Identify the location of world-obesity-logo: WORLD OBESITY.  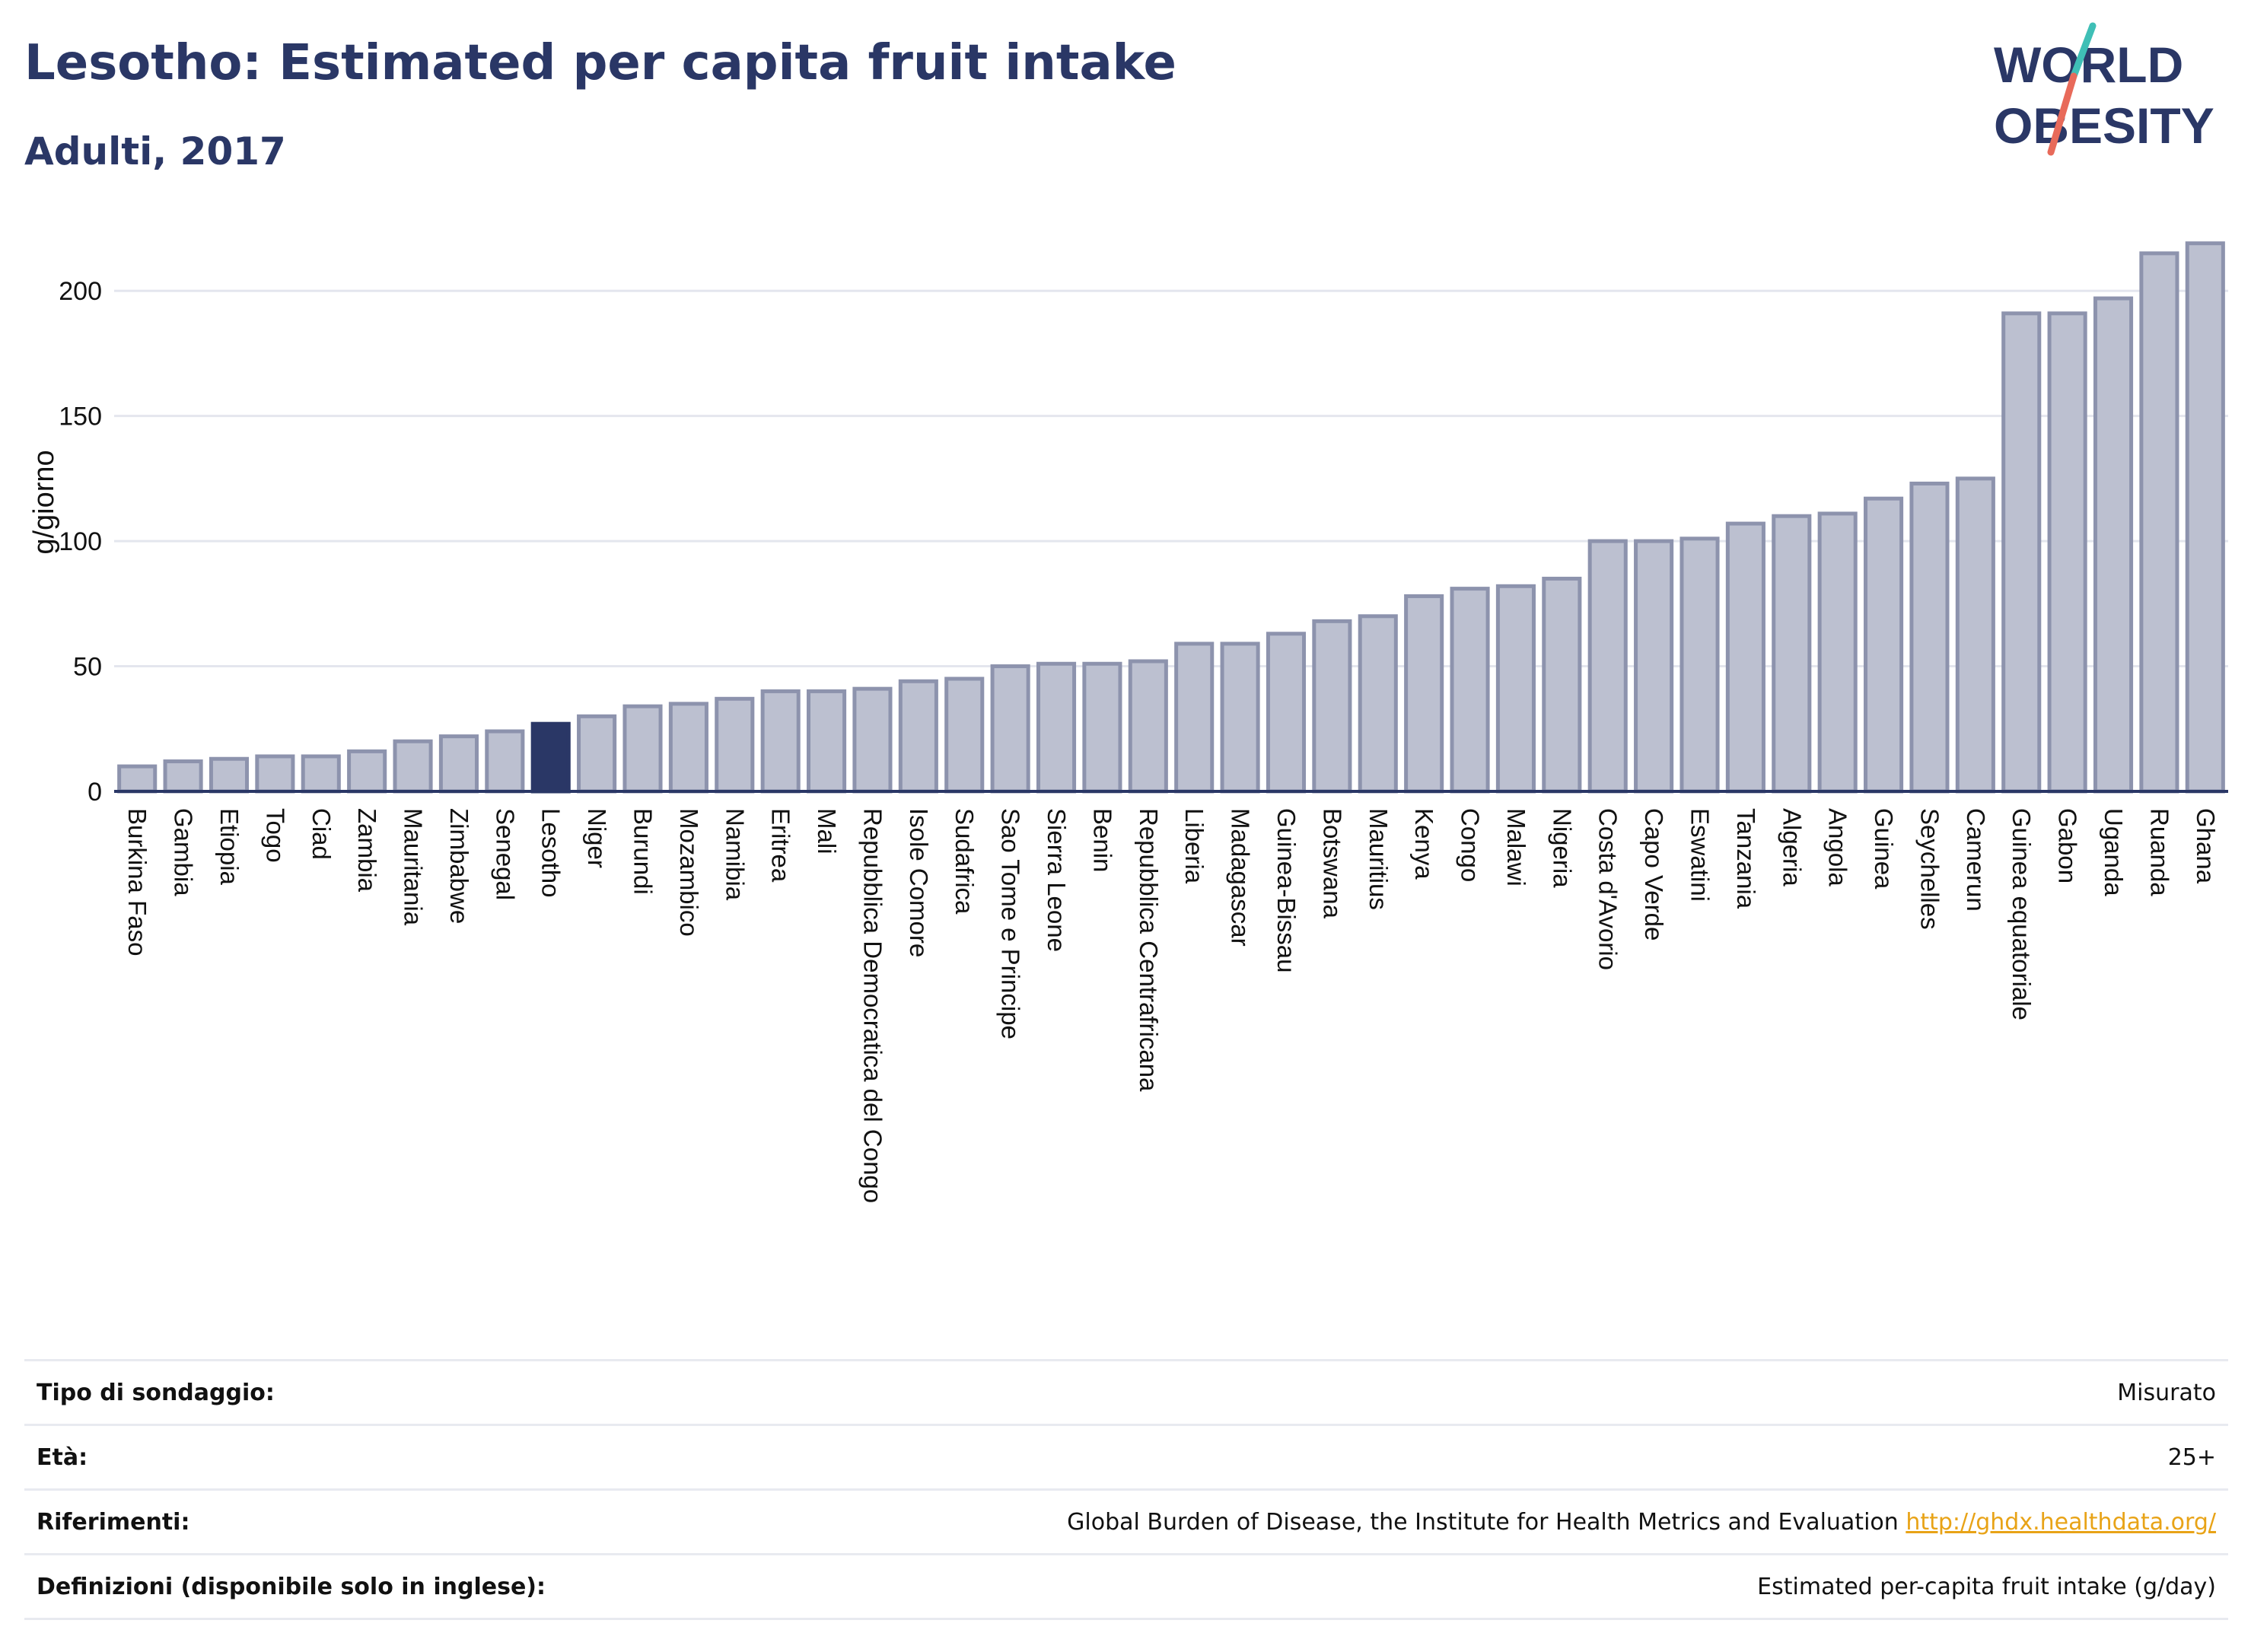
(2104, 89).